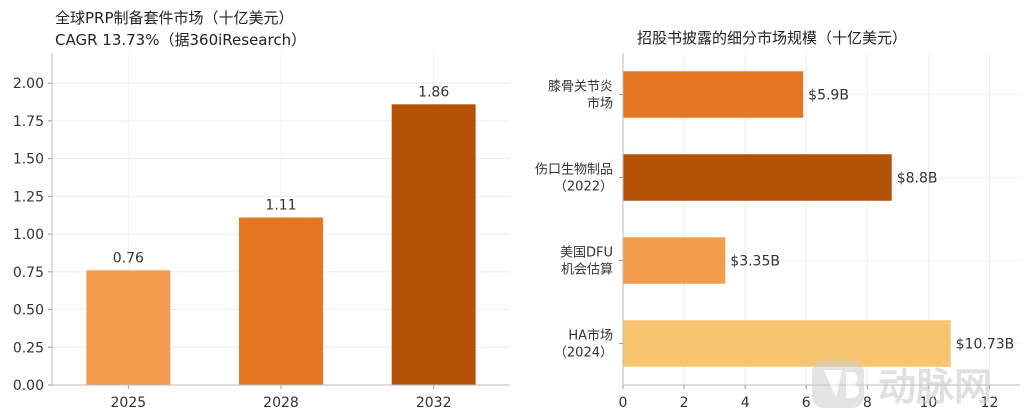 This screenshot has height=420, width=1028. What do you see at coordinates (28, 273) in the screenshot?
I see `left-y-tick-label: 0.75` at bounding box center [28, 273].